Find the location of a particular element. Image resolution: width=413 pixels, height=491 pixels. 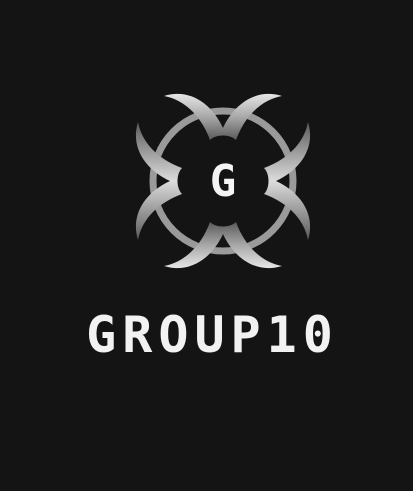

emblem-letter: G is located at coordinates (223, 181).